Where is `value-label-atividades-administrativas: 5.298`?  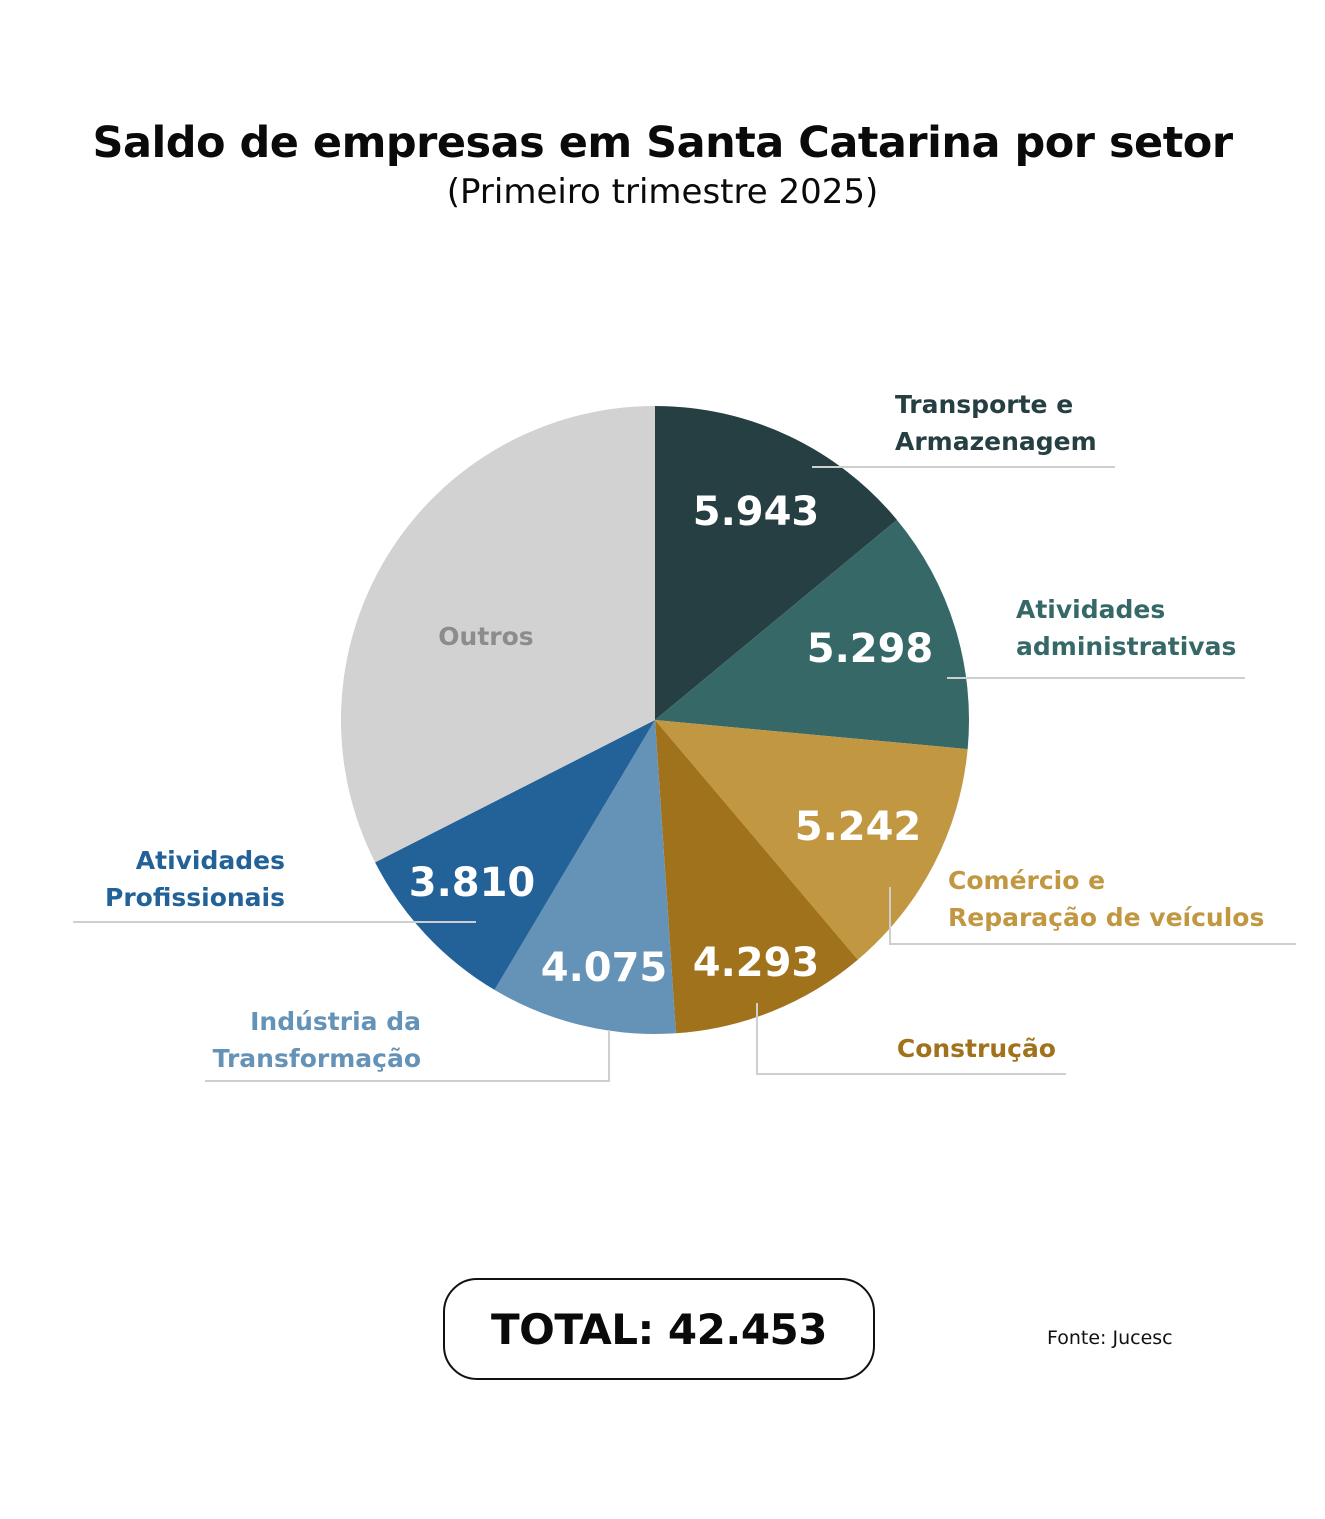
value-label-atividades-administrativas: 5.298 is located at coordinates (870, 649).